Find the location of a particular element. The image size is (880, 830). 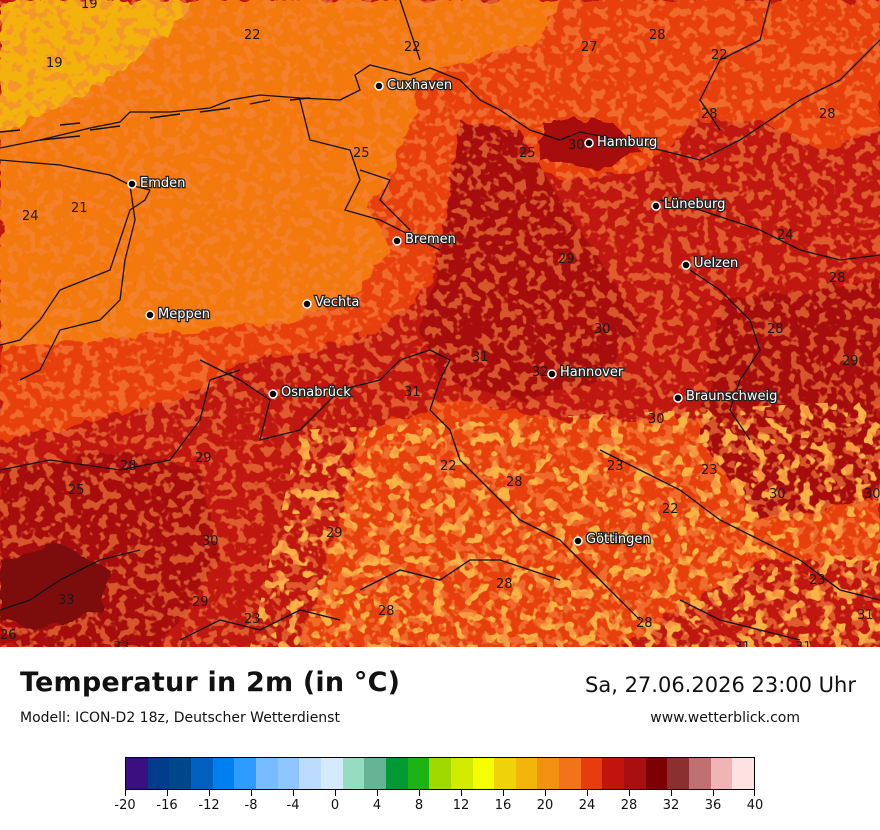

city-lueneburg: Lüneburg is located at coordinates (689, 204).